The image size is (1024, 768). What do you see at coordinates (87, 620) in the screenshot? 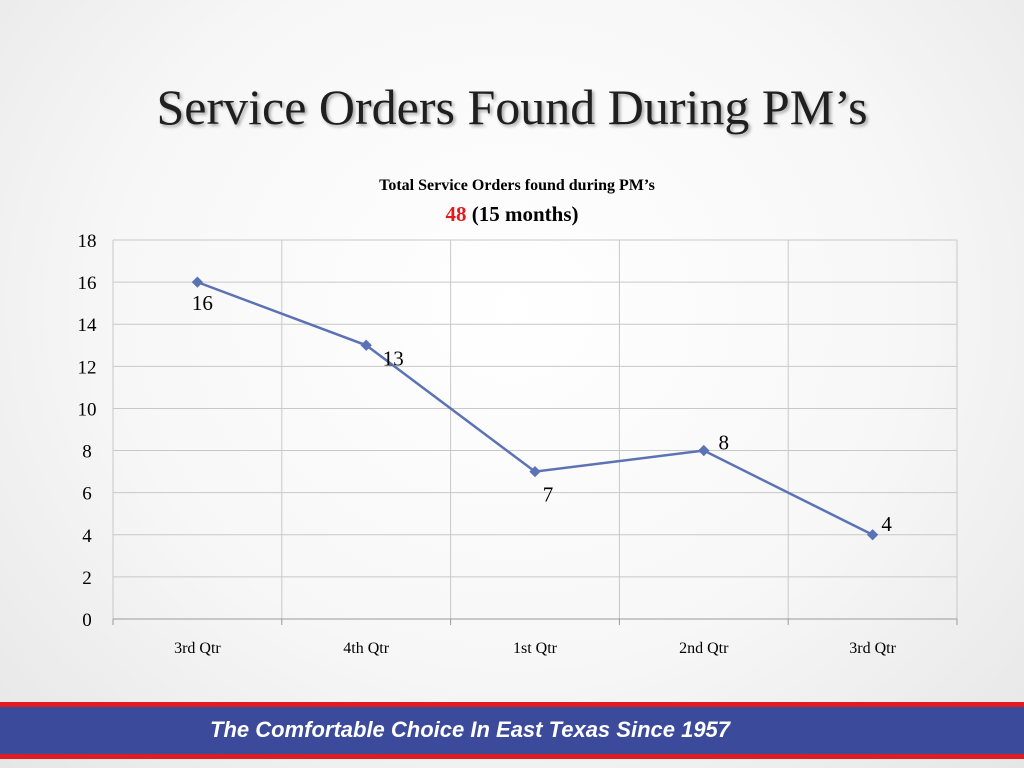
I see `y-tick-label: 0` at bounding box center [87, 620].